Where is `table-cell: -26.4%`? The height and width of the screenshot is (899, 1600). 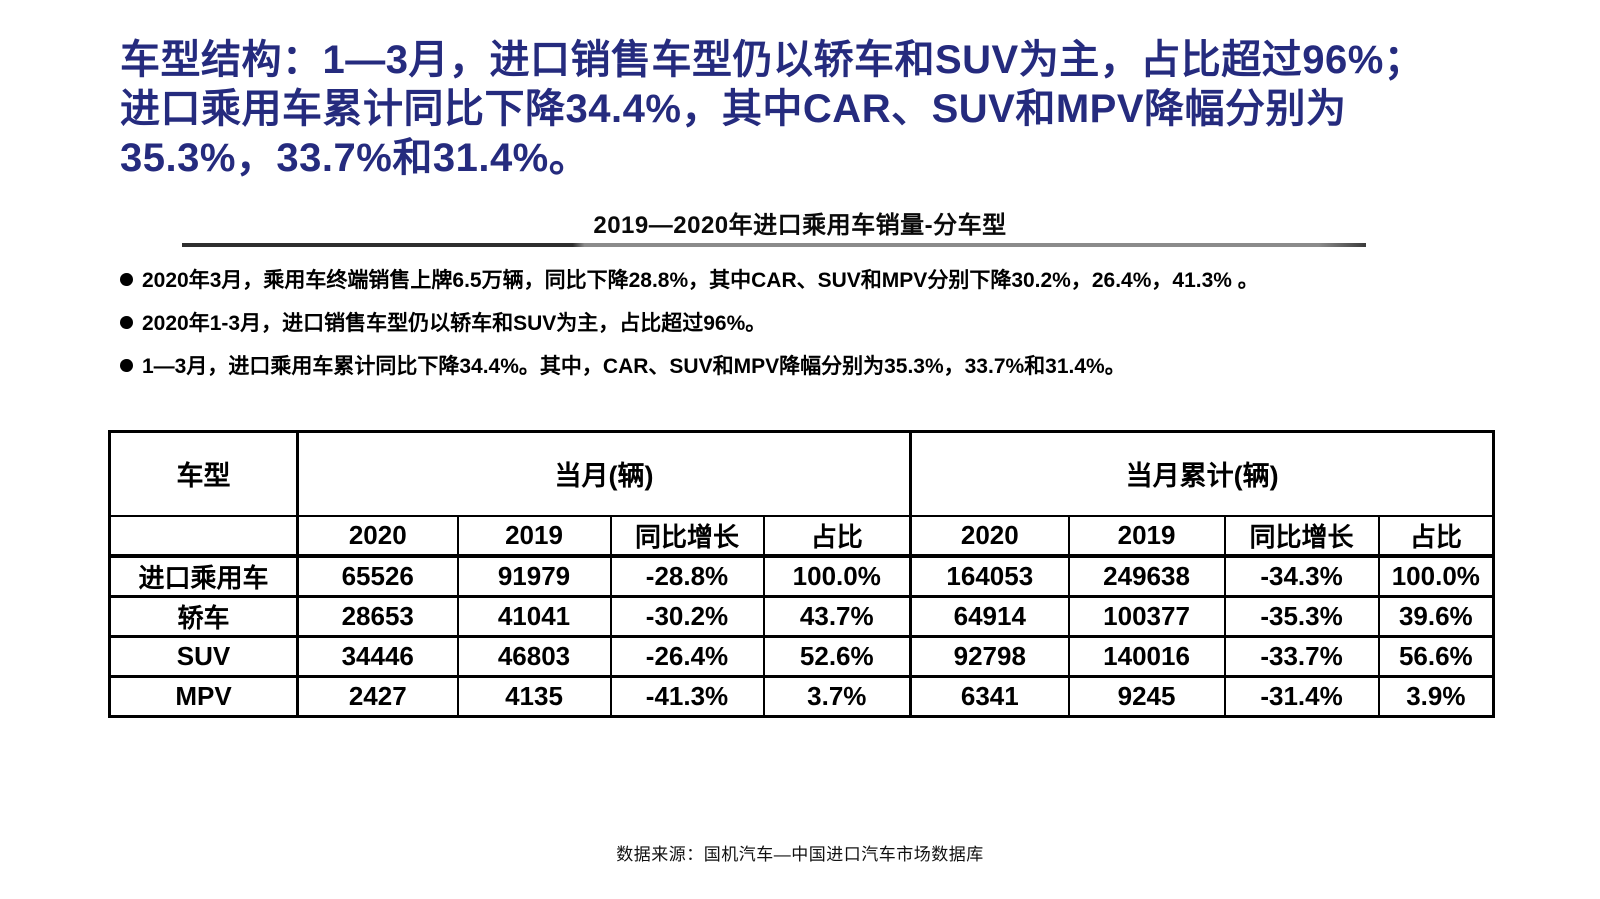 table-cell: -26.4% is located at coordinates (687, 656).